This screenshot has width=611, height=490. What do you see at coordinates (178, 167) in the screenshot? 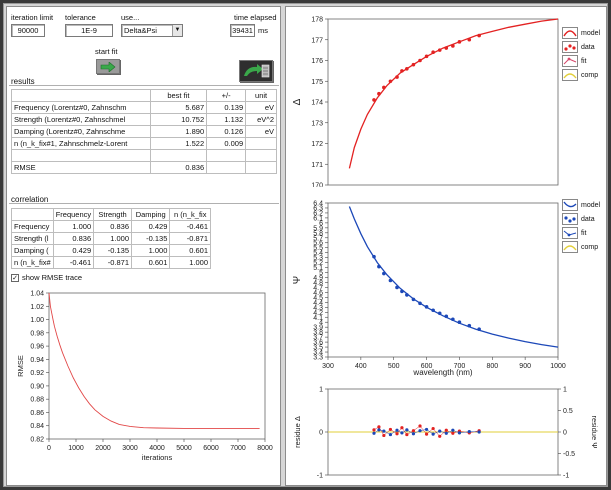
I see `results-best-fit: 0.836` at bounding box center [178, 167].